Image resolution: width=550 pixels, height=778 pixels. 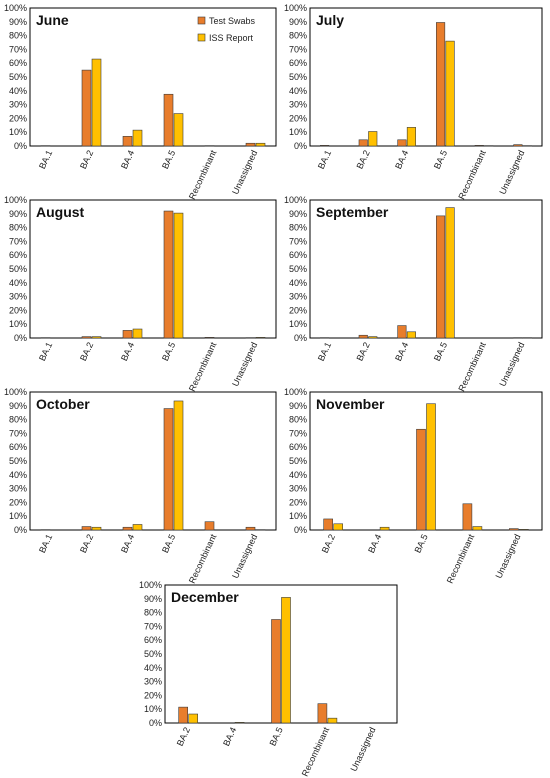 I want to click on chart-title: August, so click(x=60, y=212).